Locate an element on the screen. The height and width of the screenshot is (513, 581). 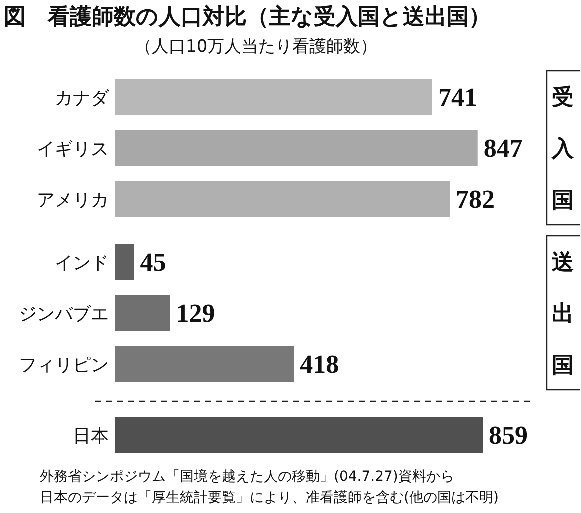
data-label: 847 is located at coordinates (503, 148).